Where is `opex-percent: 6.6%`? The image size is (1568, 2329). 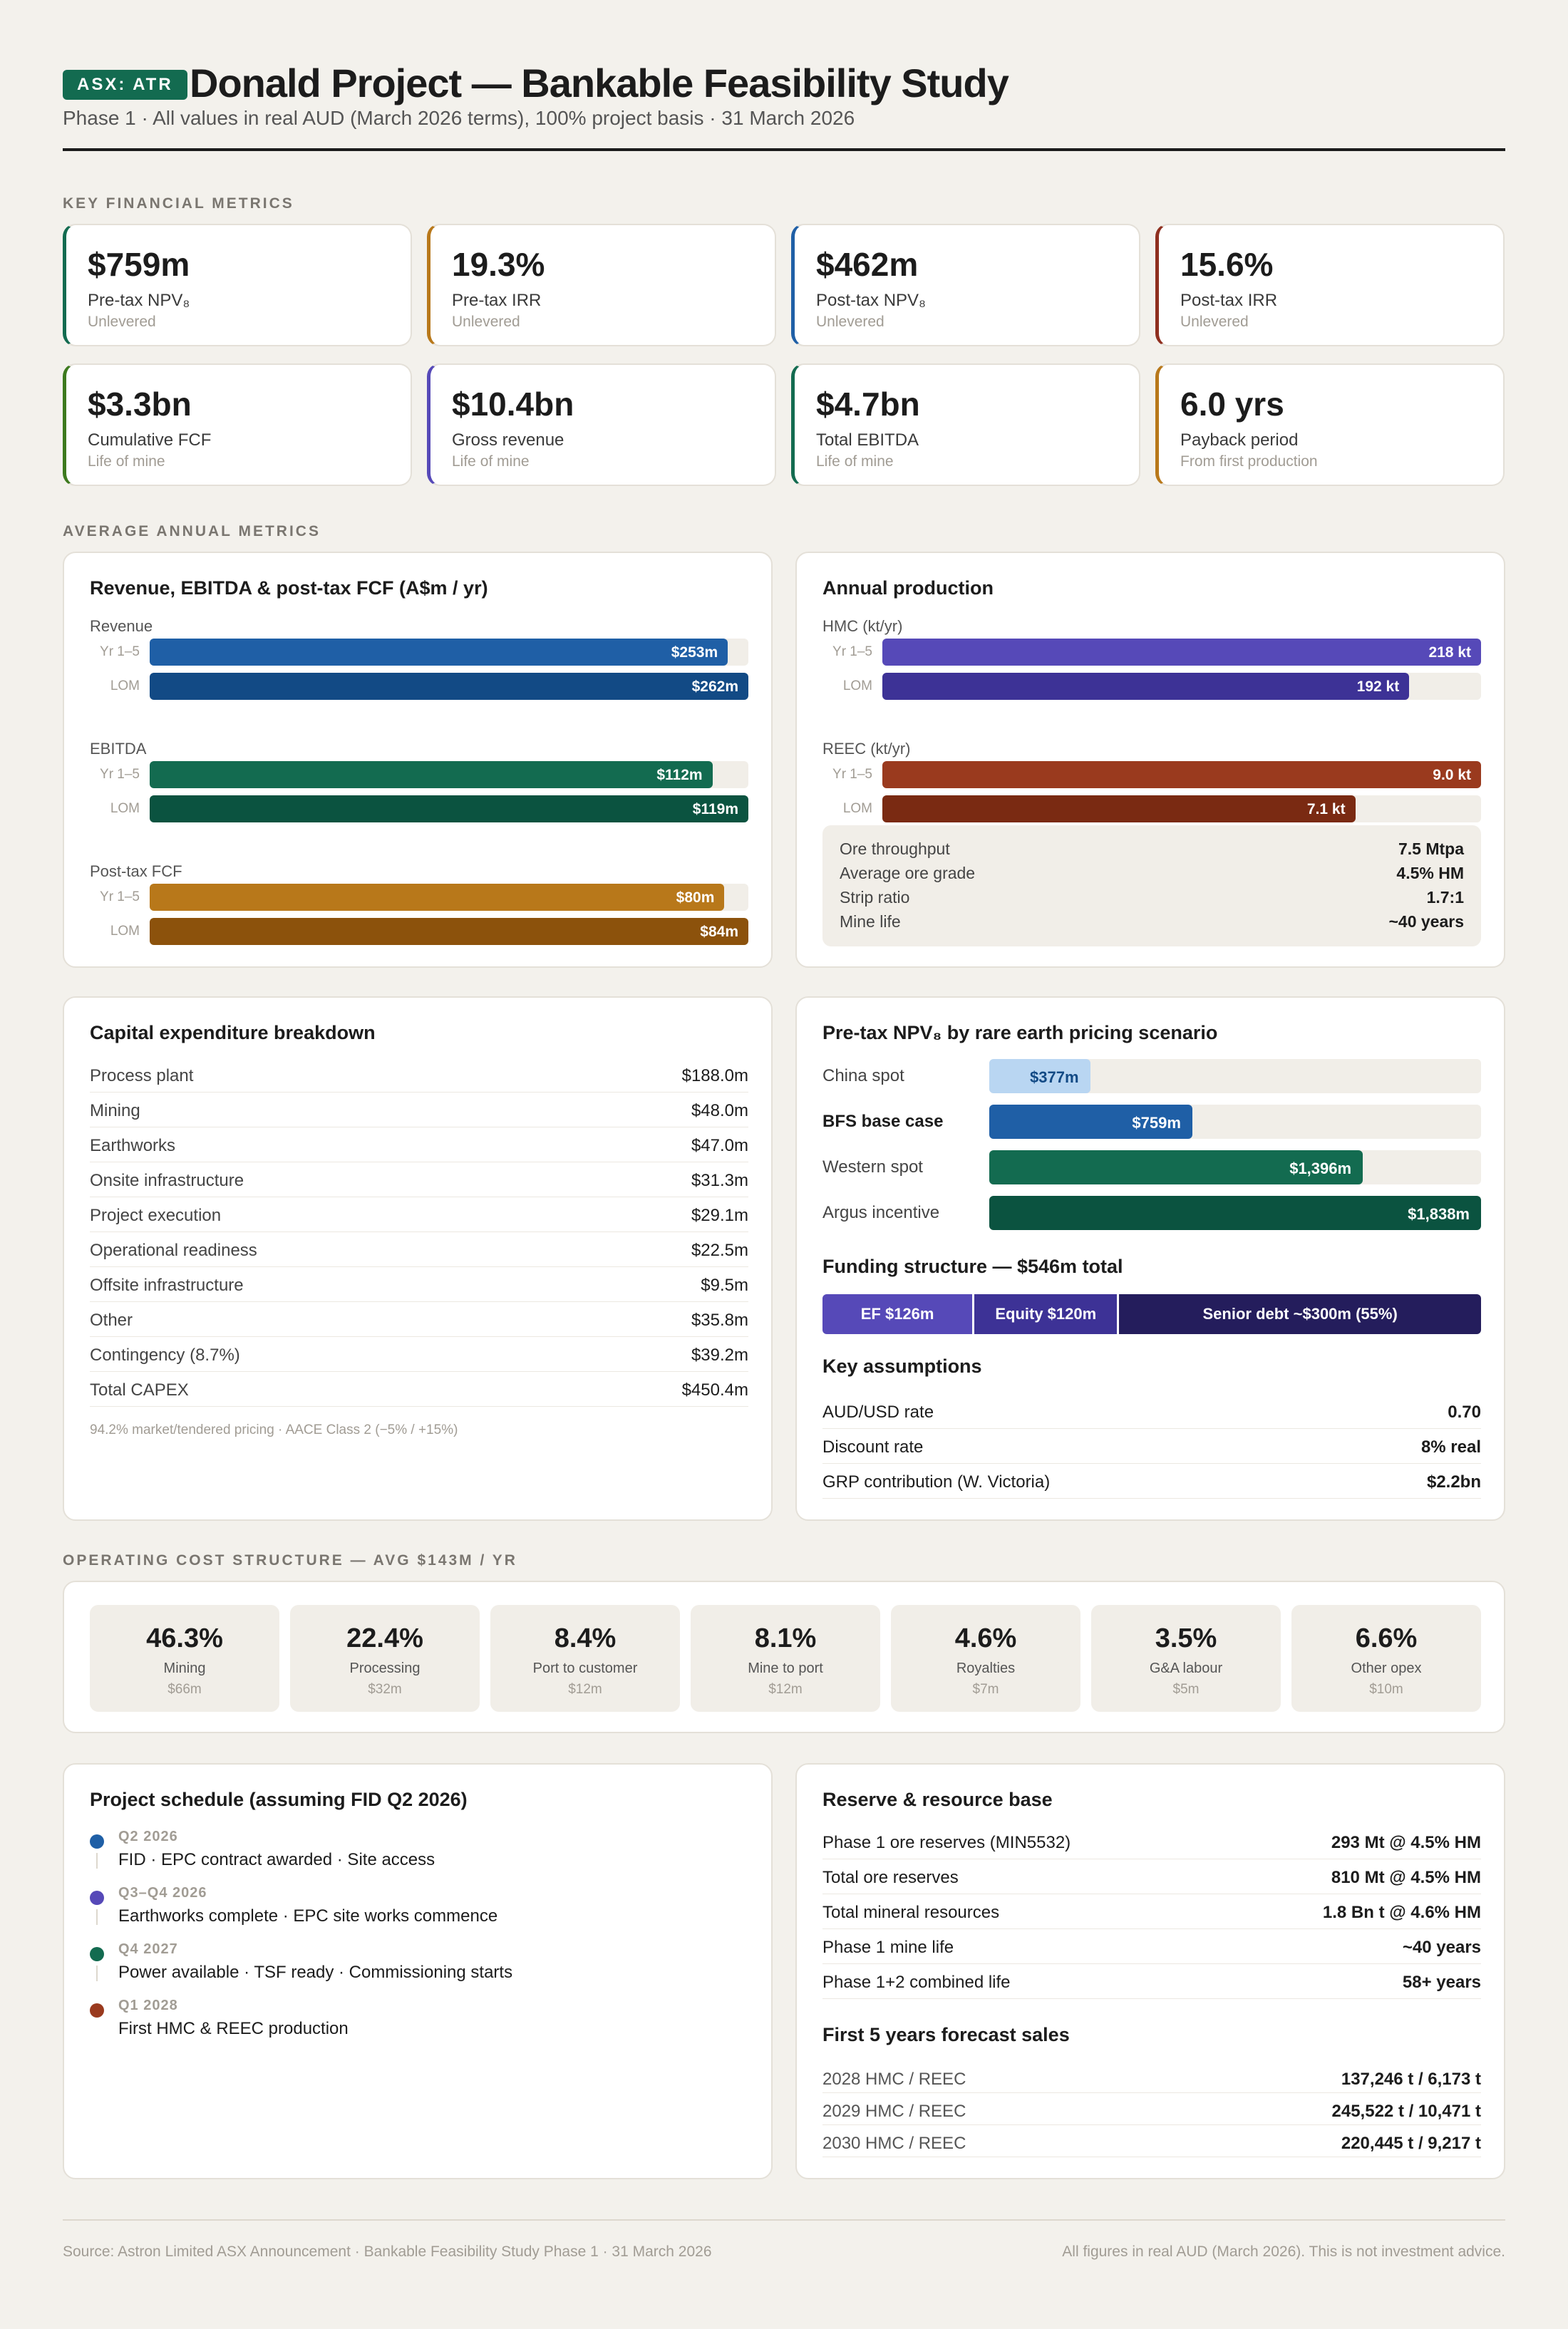 opex-percent: 6.6% is located at coordinates (1387, 1638).